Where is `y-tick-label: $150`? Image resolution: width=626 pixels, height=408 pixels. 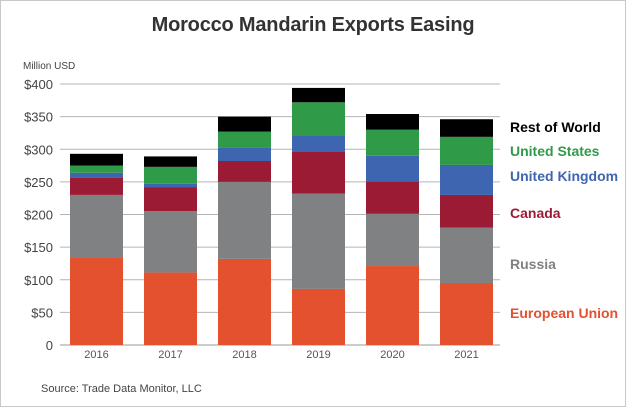 y-tick-label: $150 is located at coordinates (38, 247).